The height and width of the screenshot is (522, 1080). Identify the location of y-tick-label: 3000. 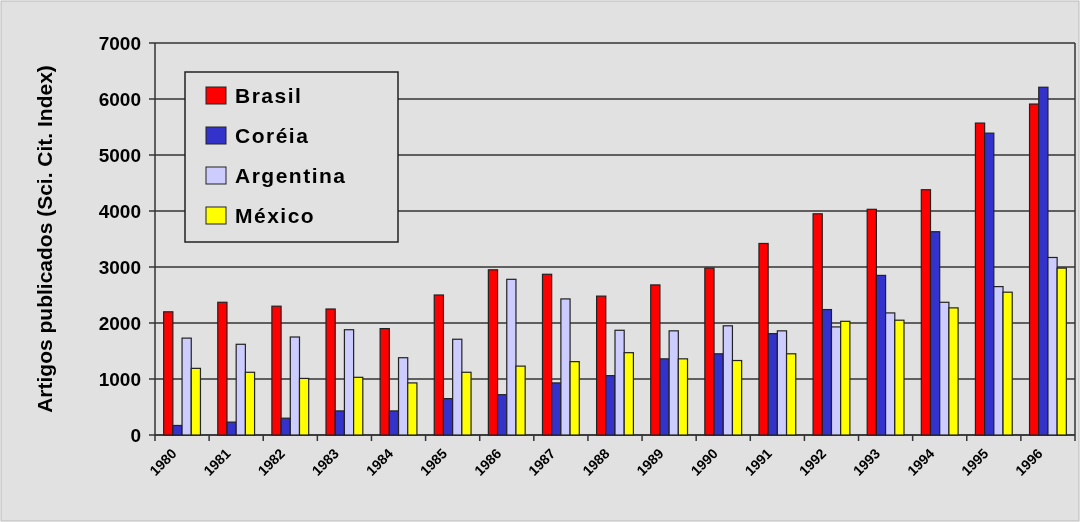
(119, 267).